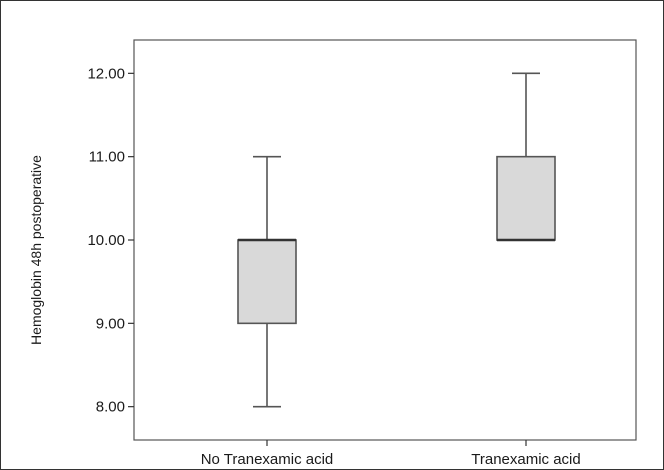  I want to click on x-axis: No Tranexamic acid Tranexamic acid, so click(391, 454).